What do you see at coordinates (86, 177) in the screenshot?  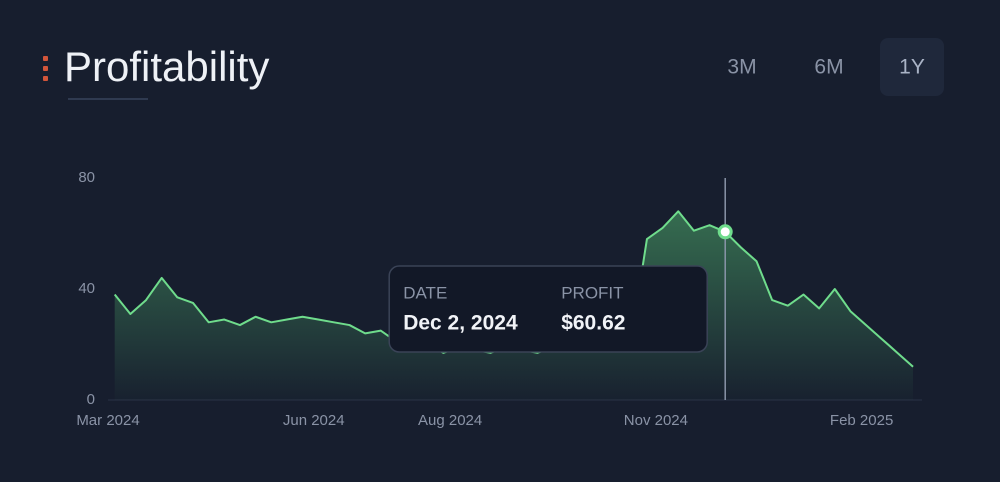 I see `y-tick-label: 80` at bounding box center [86, 177].